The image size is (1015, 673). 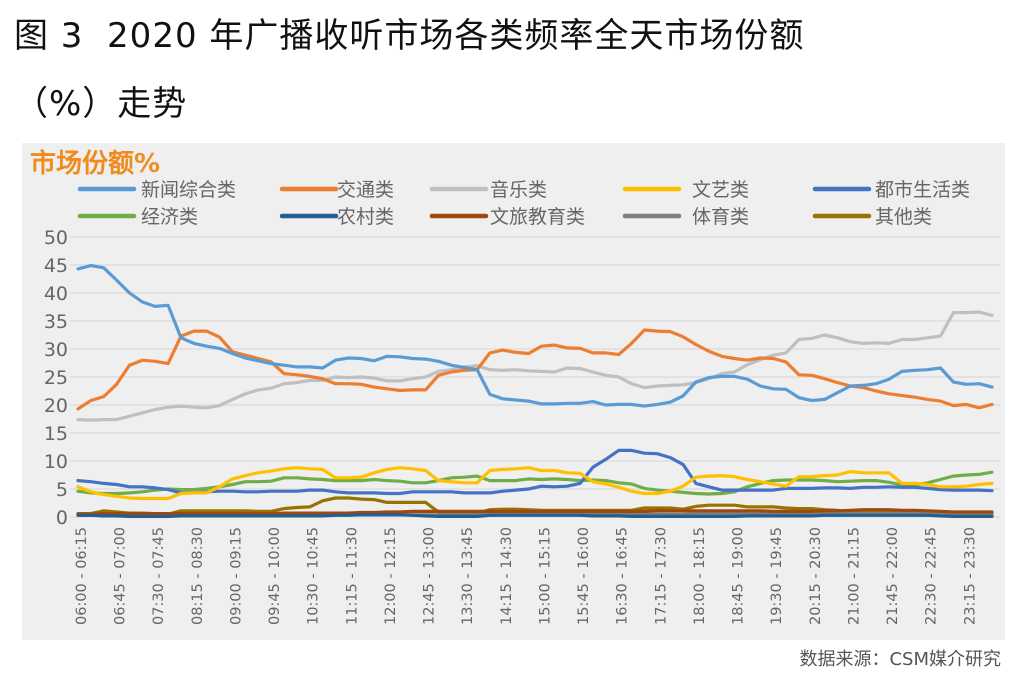 What do you see at coordinates (777, 576) in the screenshot?
I see `x-tick-label: 19:30 - 19:45` at bounding box center [777, 576].